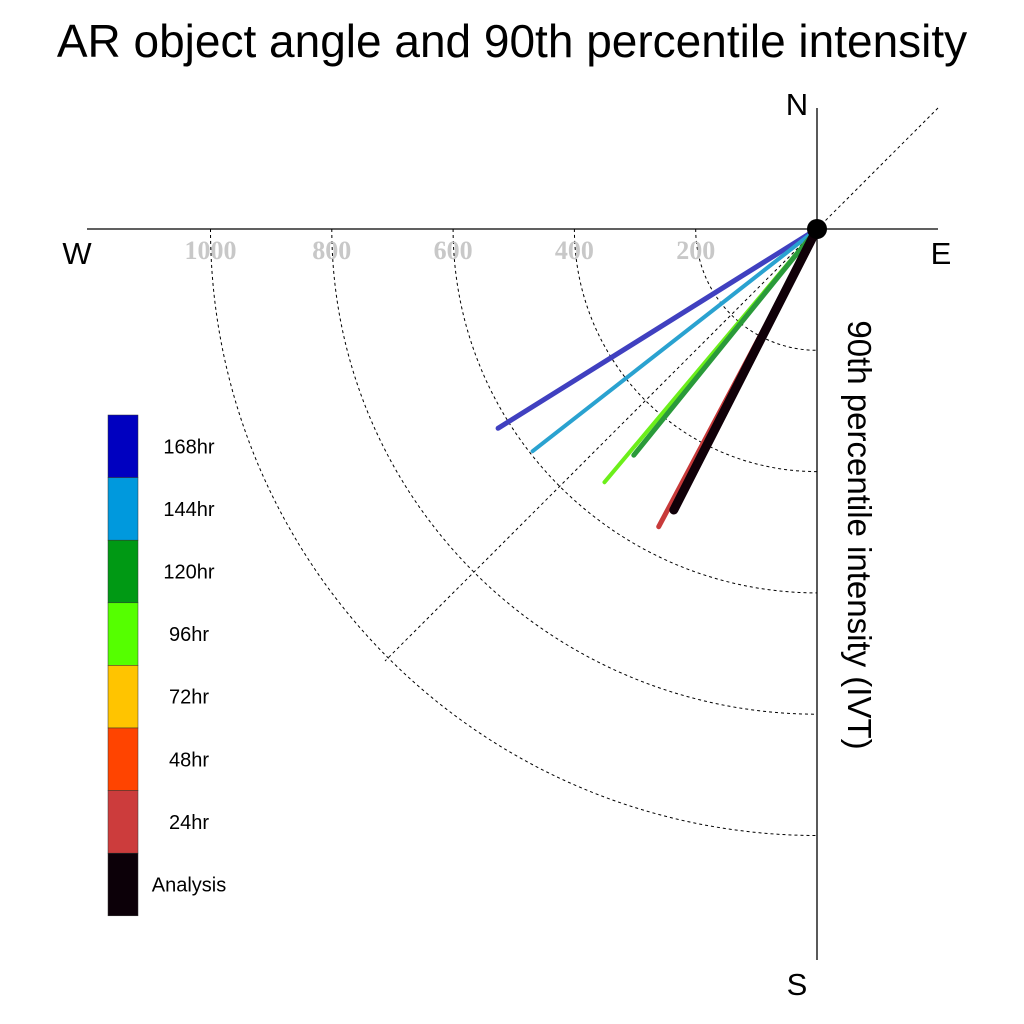  I want to click on ring-labels: 200 400 600 800 1000, so click(450, 250).